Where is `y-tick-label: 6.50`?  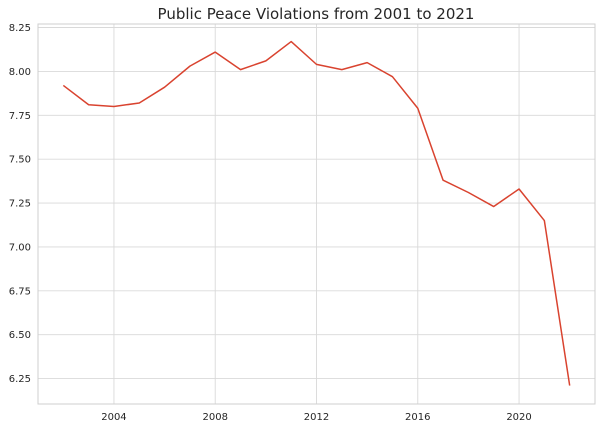
y-tick-label: 6.50 is located at coordinates (20, 335).